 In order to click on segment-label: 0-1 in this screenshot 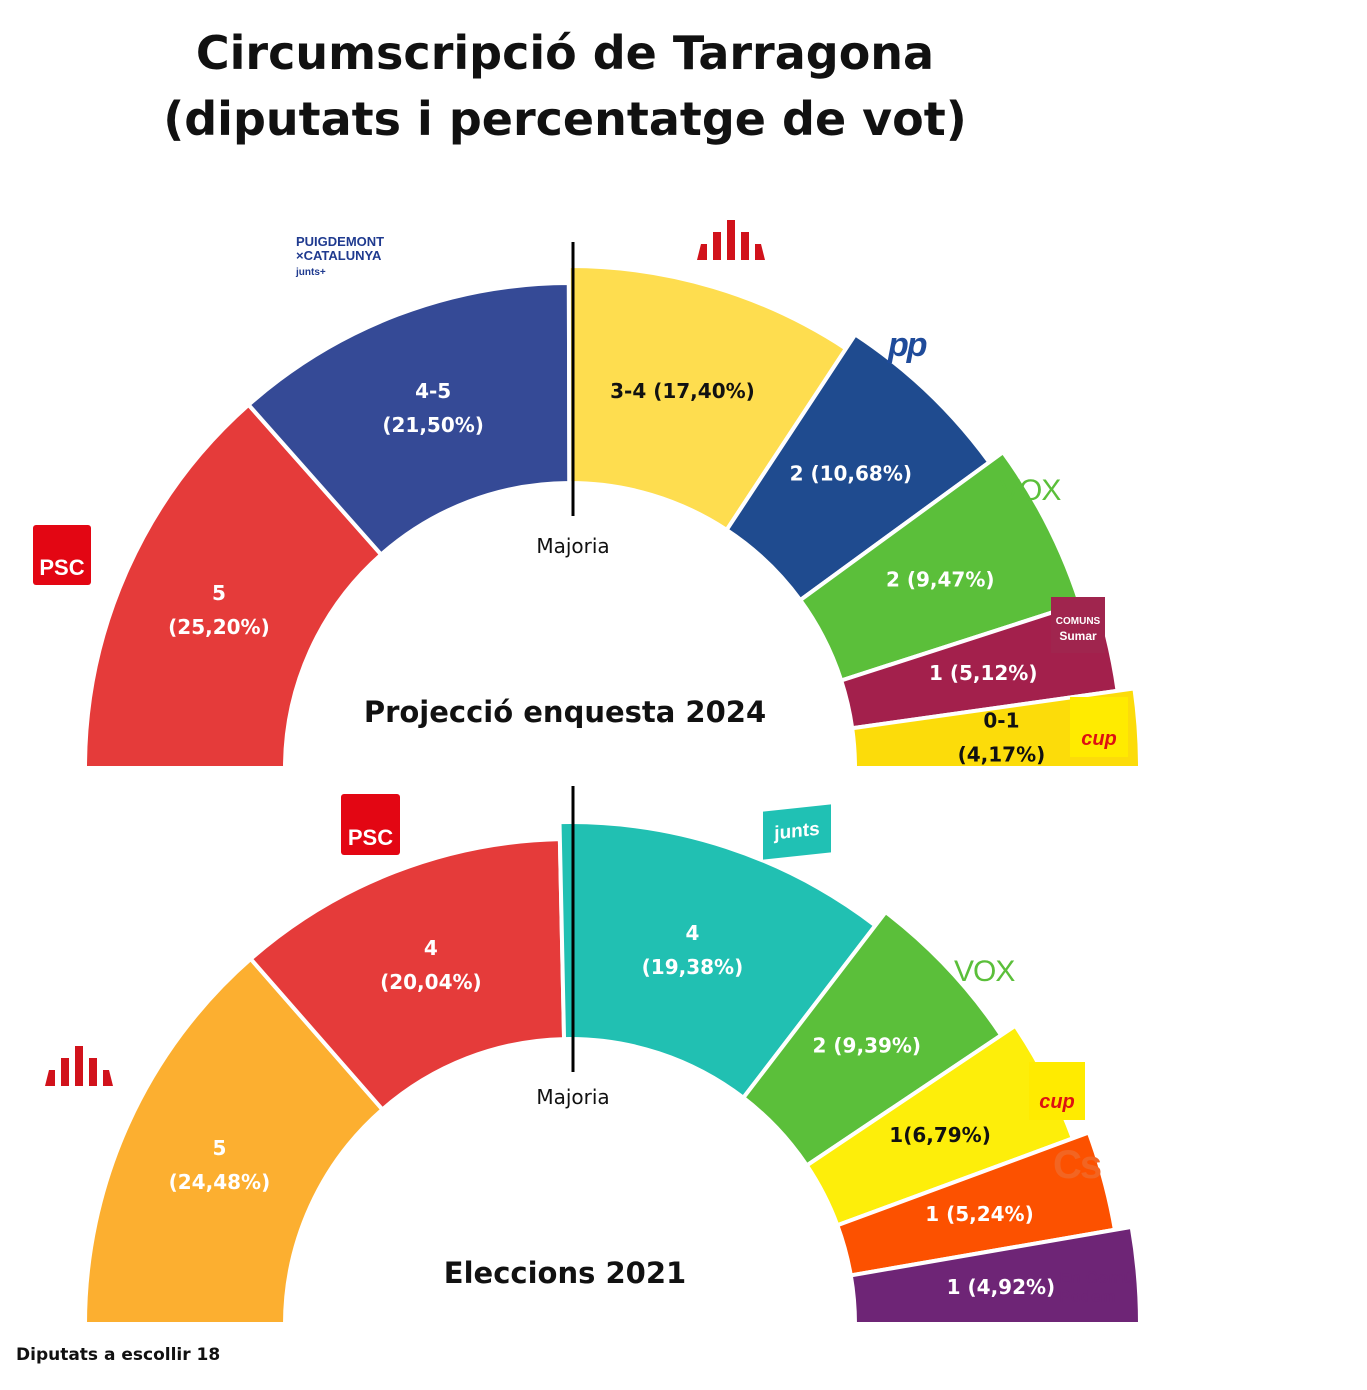, I will do `click(1001, 721)`.